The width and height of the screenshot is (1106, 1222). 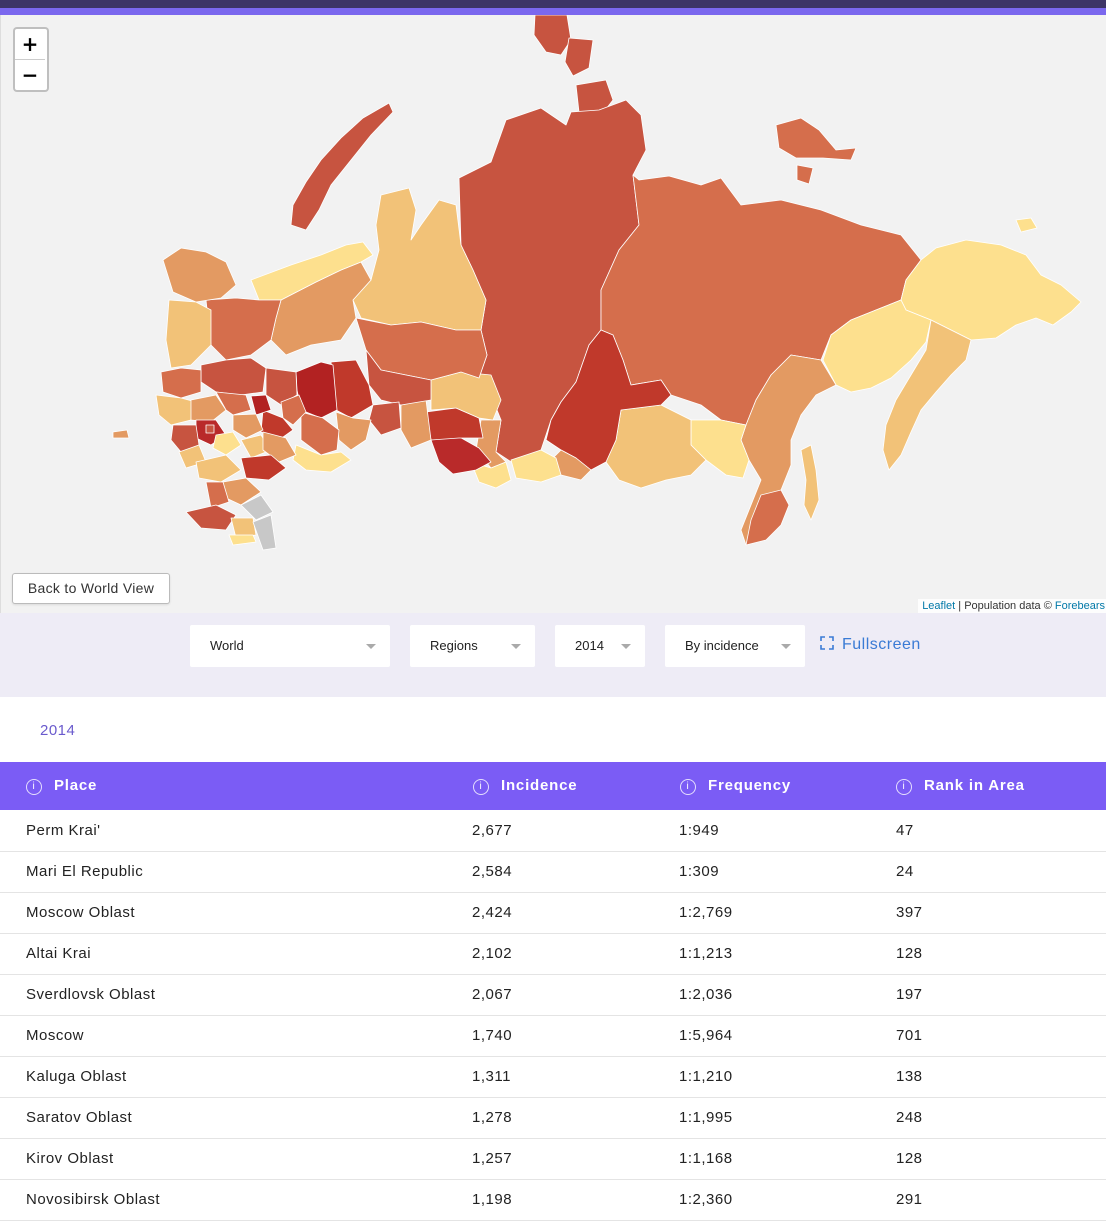 I want to click on region-ryazan, so click(x=227, y=443).